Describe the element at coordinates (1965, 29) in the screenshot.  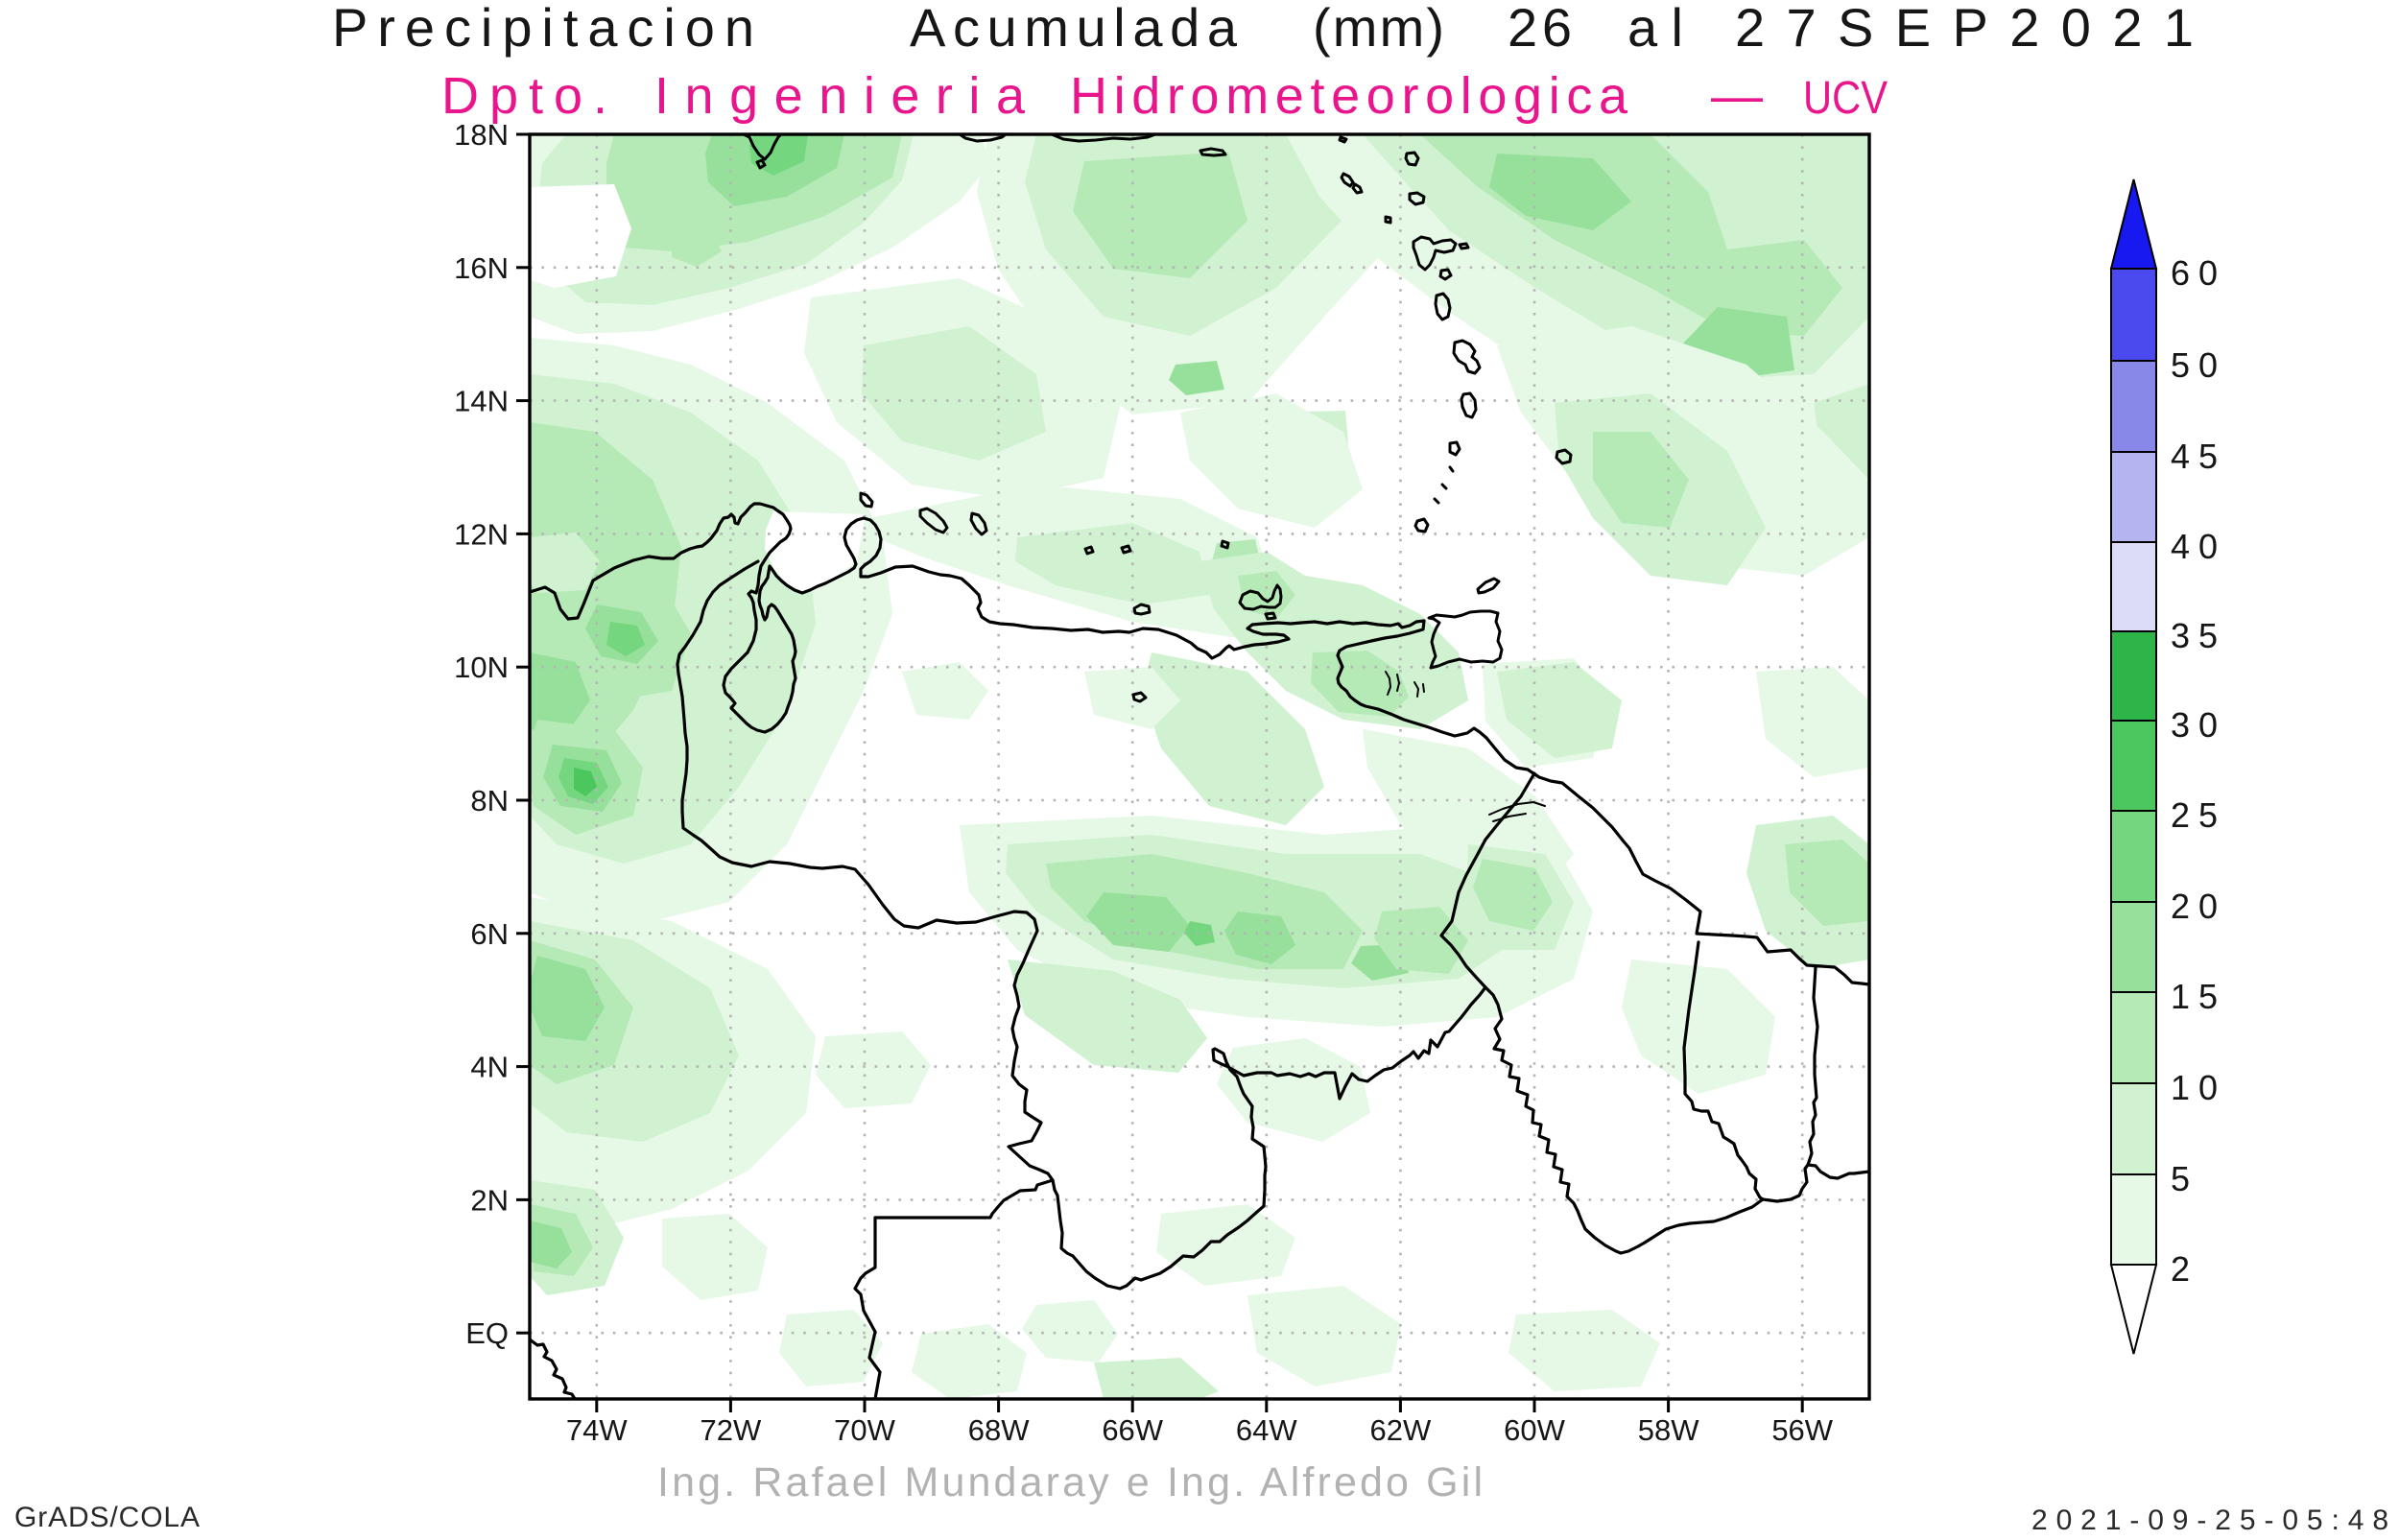
I see `svg-text: 27SEP2021` at that location.